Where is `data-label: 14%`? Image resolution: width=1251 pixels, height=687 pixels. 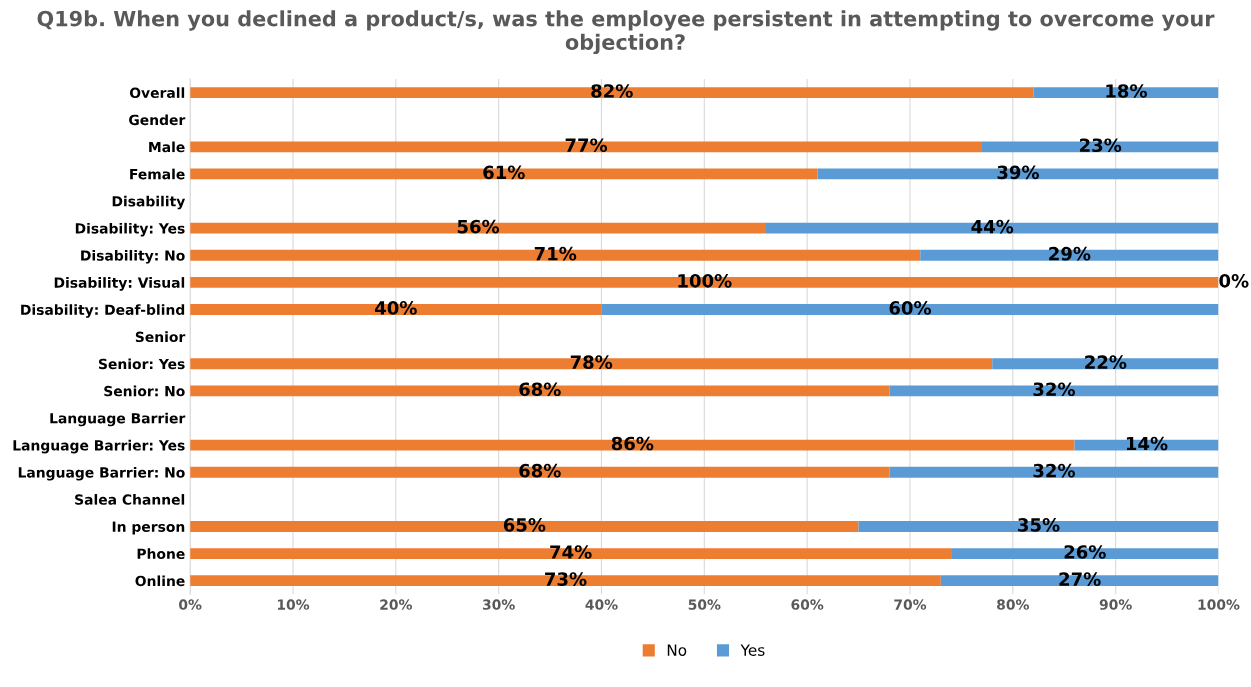 data-label: 14% is located at coordinates (1147, 443).